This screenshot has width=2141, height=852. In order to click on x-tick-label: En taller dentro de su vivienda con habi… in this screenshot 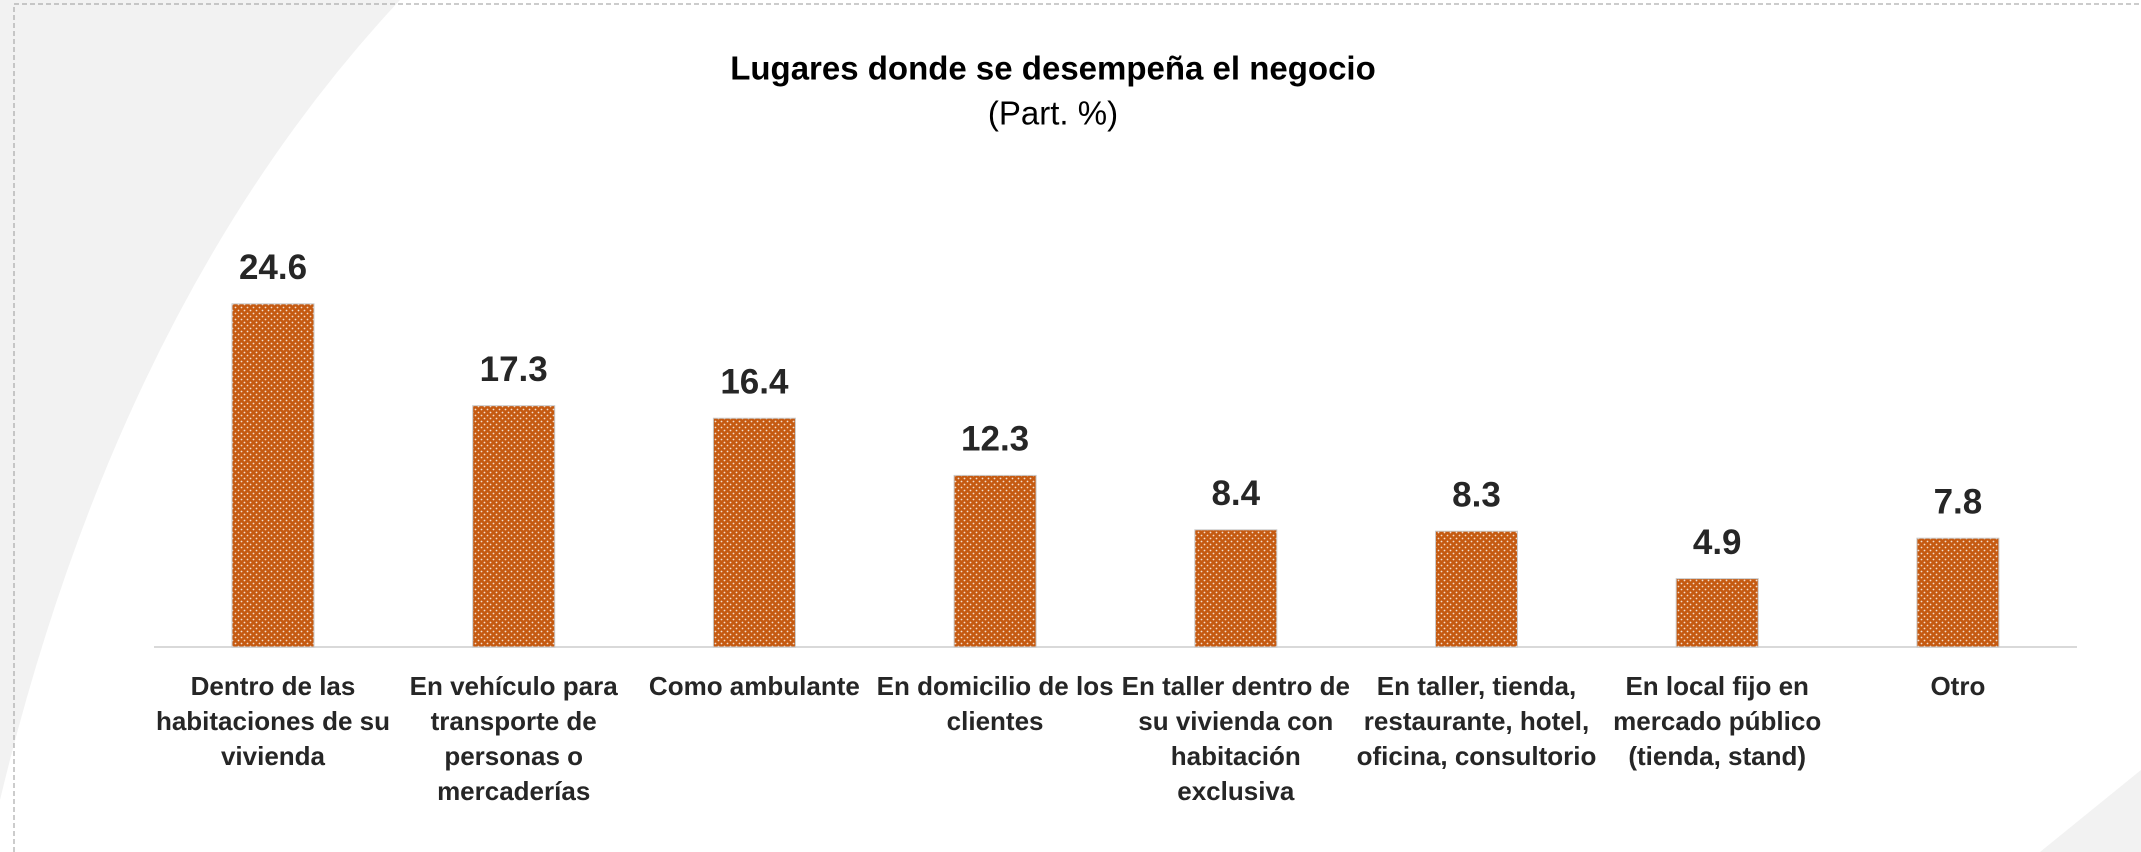, I will do `click(1235, 738)`.